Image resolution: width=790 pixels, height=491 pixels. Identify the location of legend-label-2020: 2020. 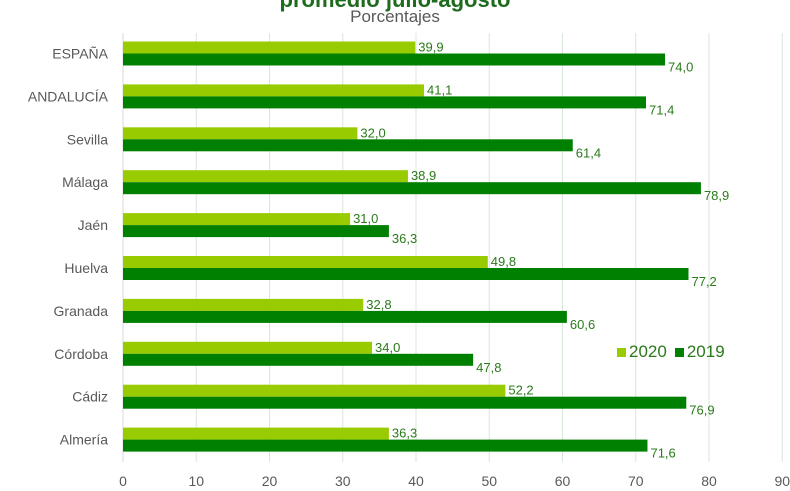
(648, 351).